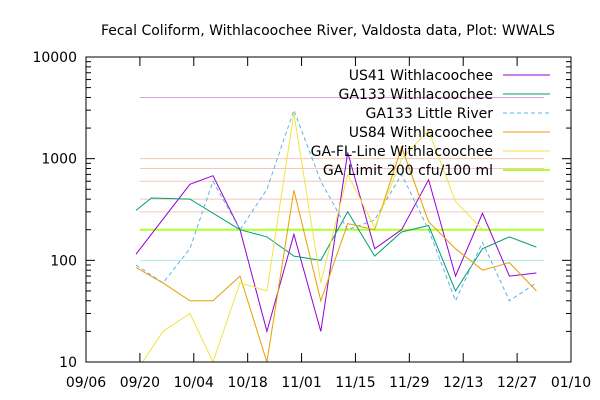  What do you see at coordinates (247, 383) in the screenshot?
I see `x-tick-label: 10/18` at bounding box center [247, 383].